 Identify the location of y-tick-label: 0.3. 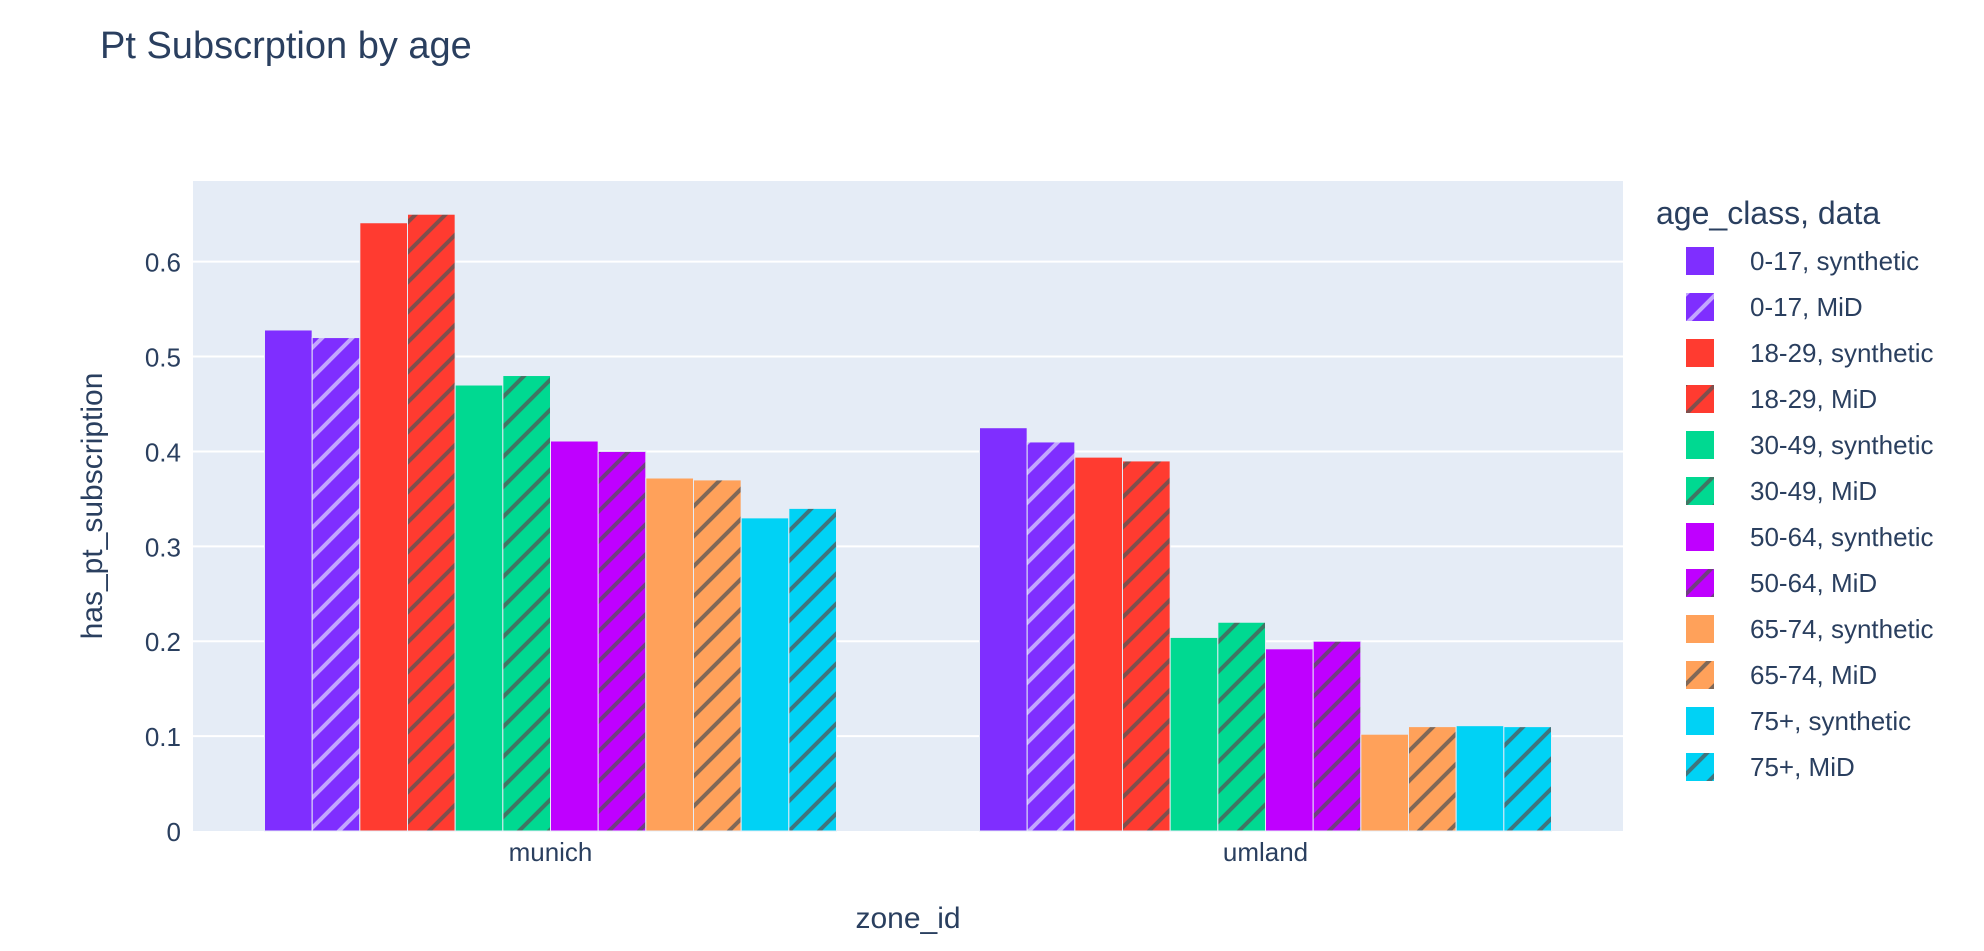
(163, 547).